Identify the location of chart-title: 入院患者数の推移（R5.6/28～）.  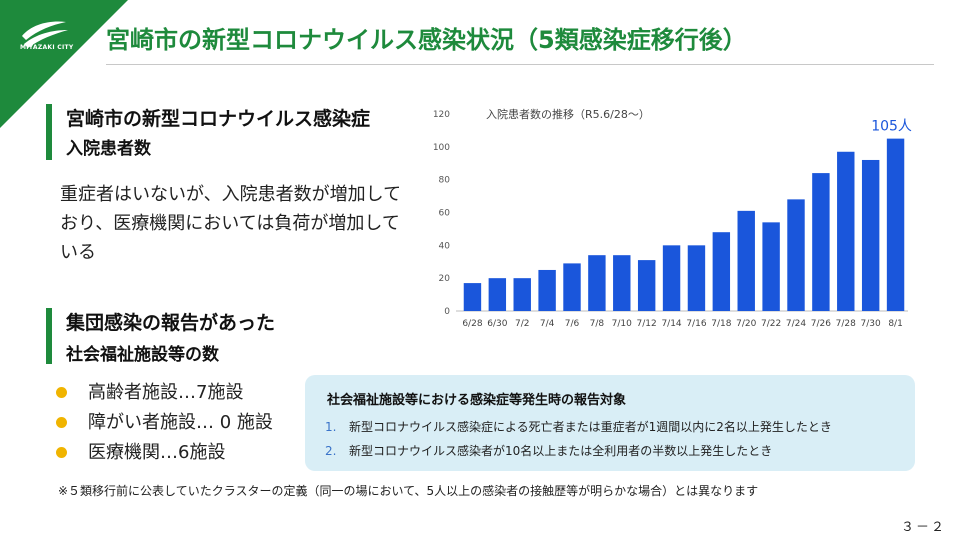
(568, 114).